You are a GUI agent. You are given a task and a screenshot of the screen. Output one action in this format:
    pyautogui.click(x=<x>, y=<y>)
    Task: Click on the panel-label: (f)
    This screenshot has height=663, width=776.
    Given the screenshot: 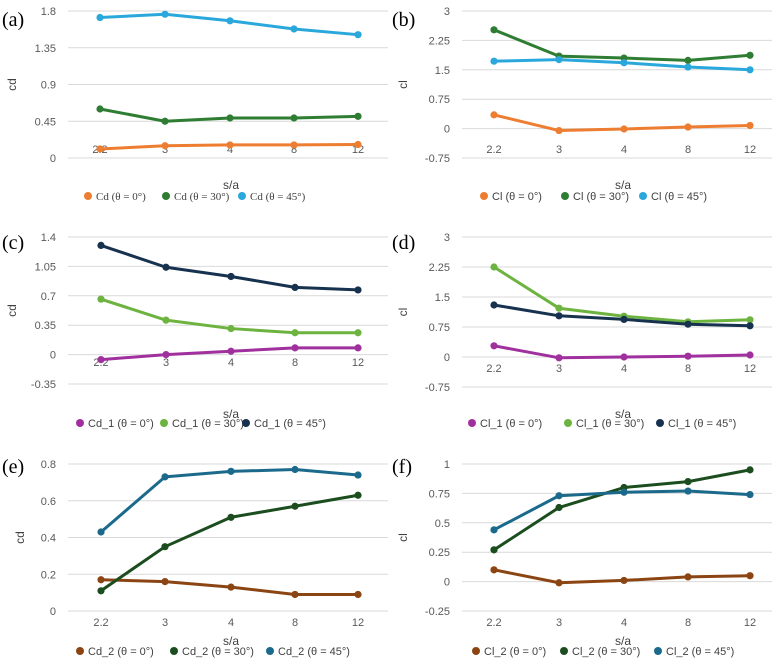 What is the action you would take?
    pyautogui.click(x=402, y=467)
    